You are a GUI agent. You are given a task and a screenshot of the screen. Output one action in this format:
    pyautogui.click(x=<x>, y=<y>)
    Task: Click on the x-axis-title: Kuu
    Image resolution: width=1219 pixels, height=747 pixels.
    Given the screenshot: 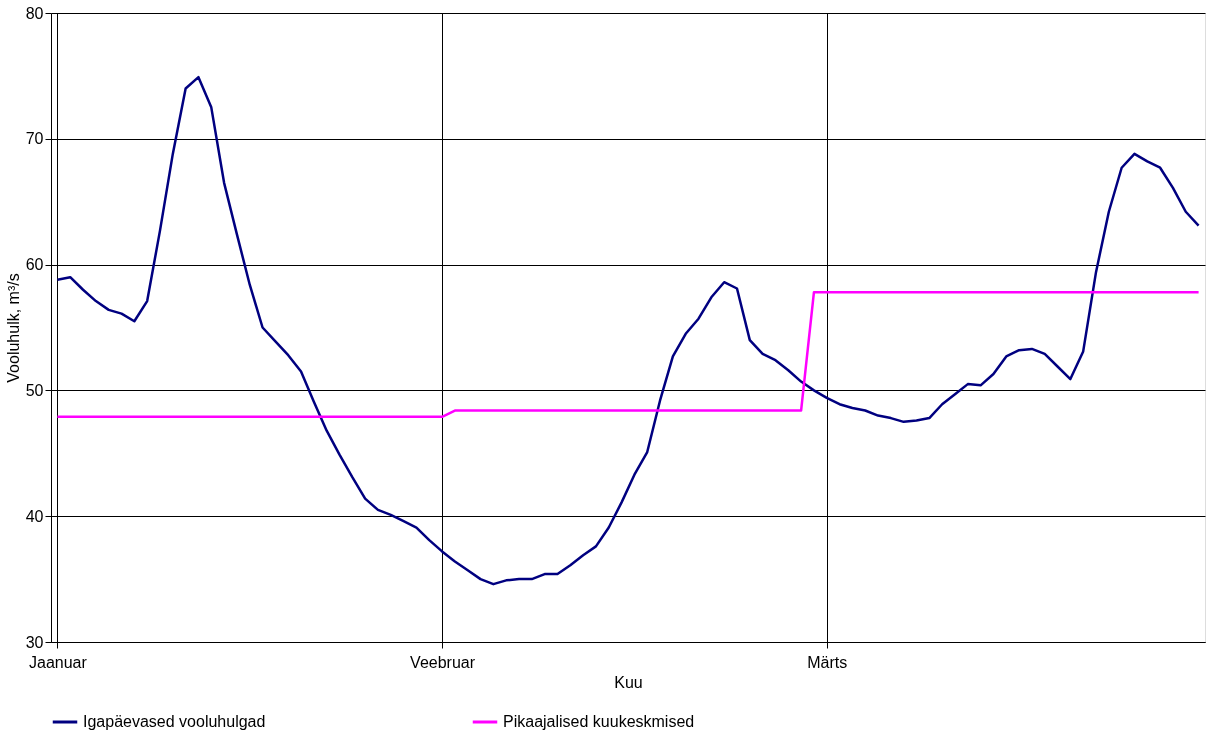 What is the action you would take?
    pyautogui.click(x=628, y=682)
    